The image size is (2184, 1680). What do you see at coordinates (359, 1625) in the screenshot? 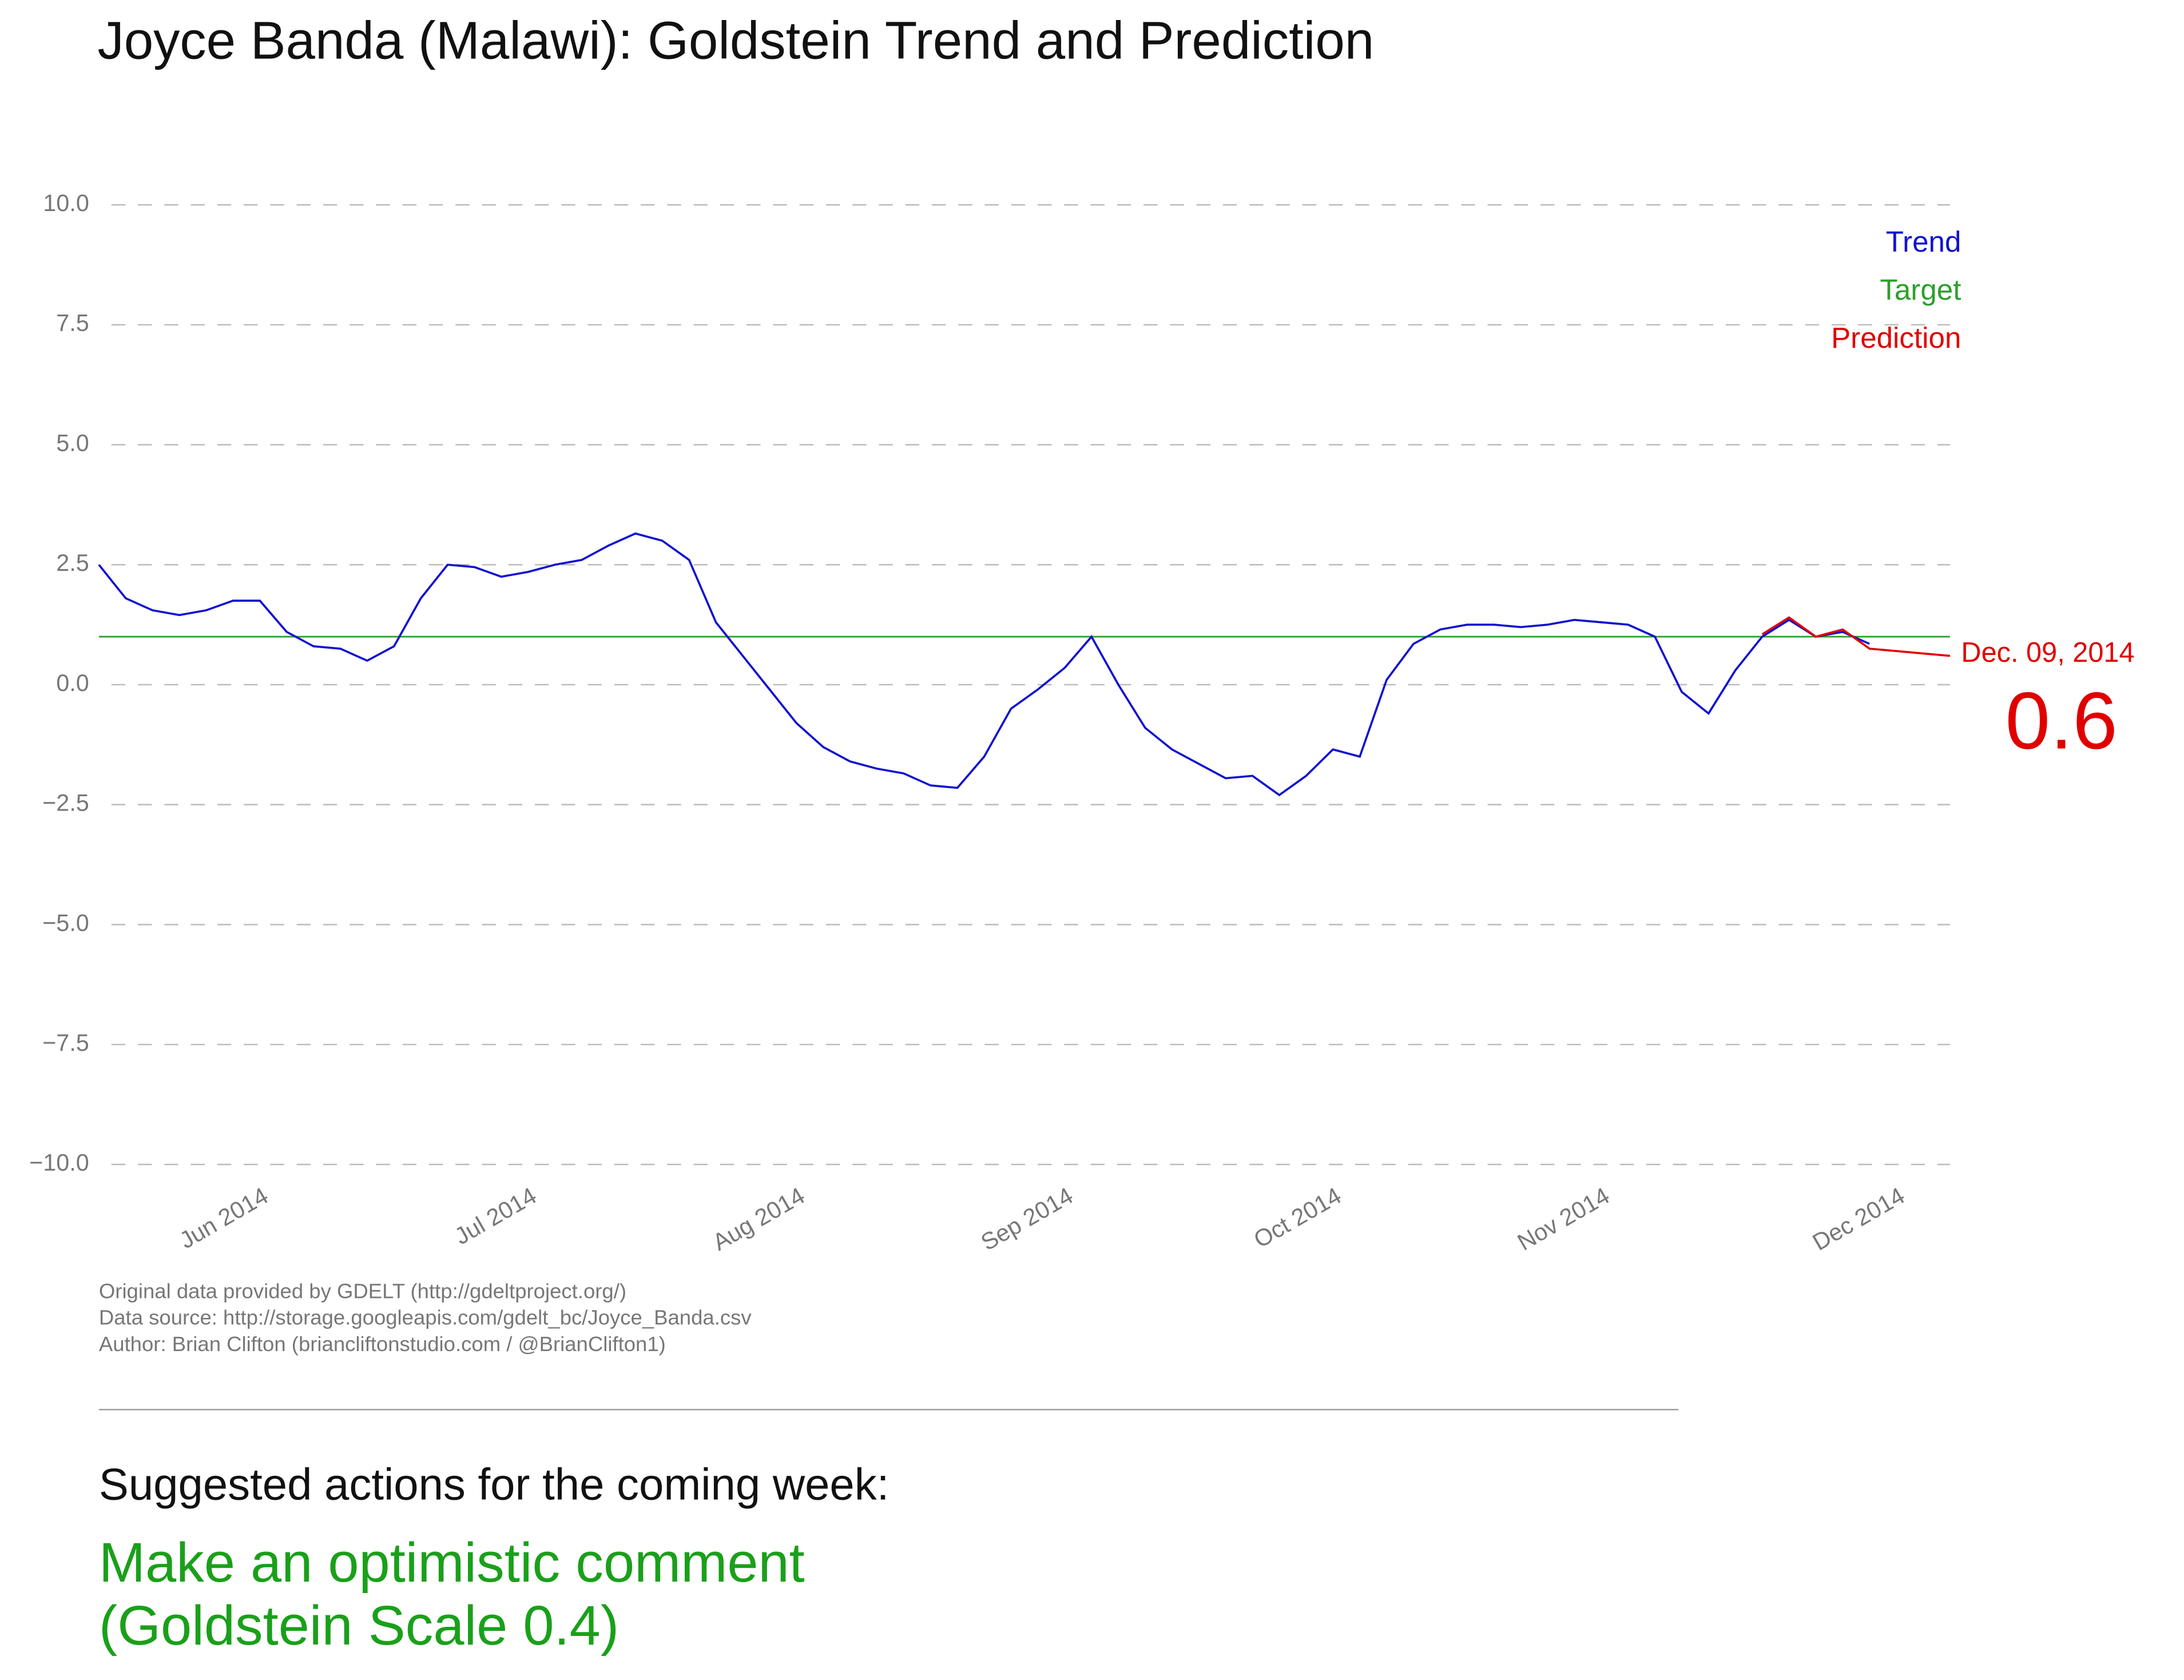
I see `action-line: (Goldstein Scale 0.4)` at bounding box center [359, 1625].